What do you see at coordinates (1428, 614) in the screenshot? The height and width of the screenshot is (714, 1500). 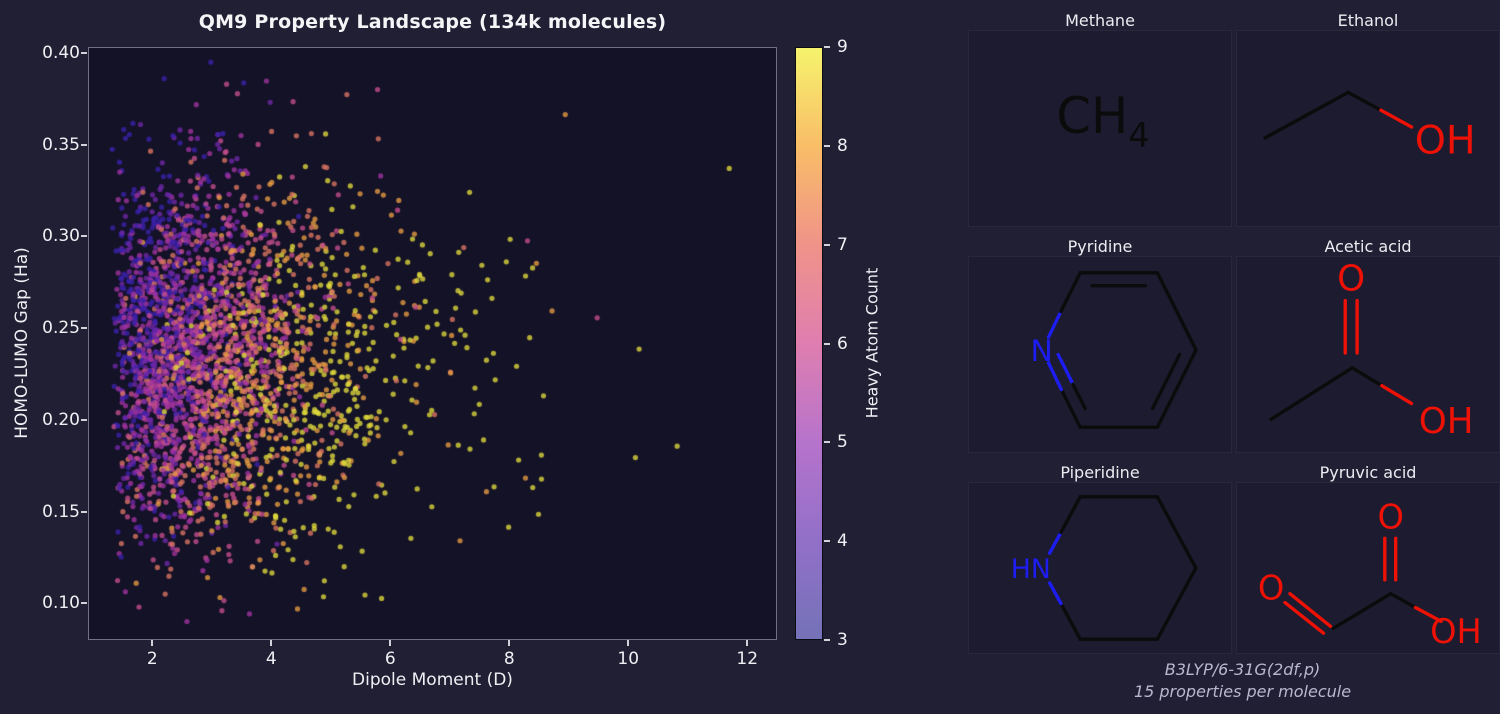 I see `pyruvic-c-oh-bond-red` at bounding box center [1428, 614].